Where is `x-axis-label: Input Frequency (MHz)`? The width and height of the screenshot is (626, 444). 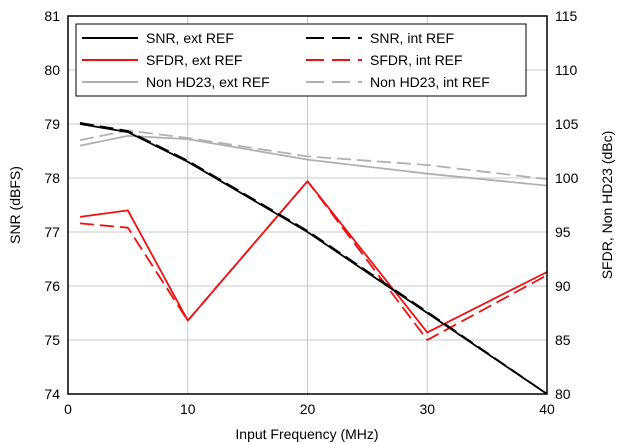 x-axis-label: Input Frequency (MHz) is located at coordinates (306, 434).